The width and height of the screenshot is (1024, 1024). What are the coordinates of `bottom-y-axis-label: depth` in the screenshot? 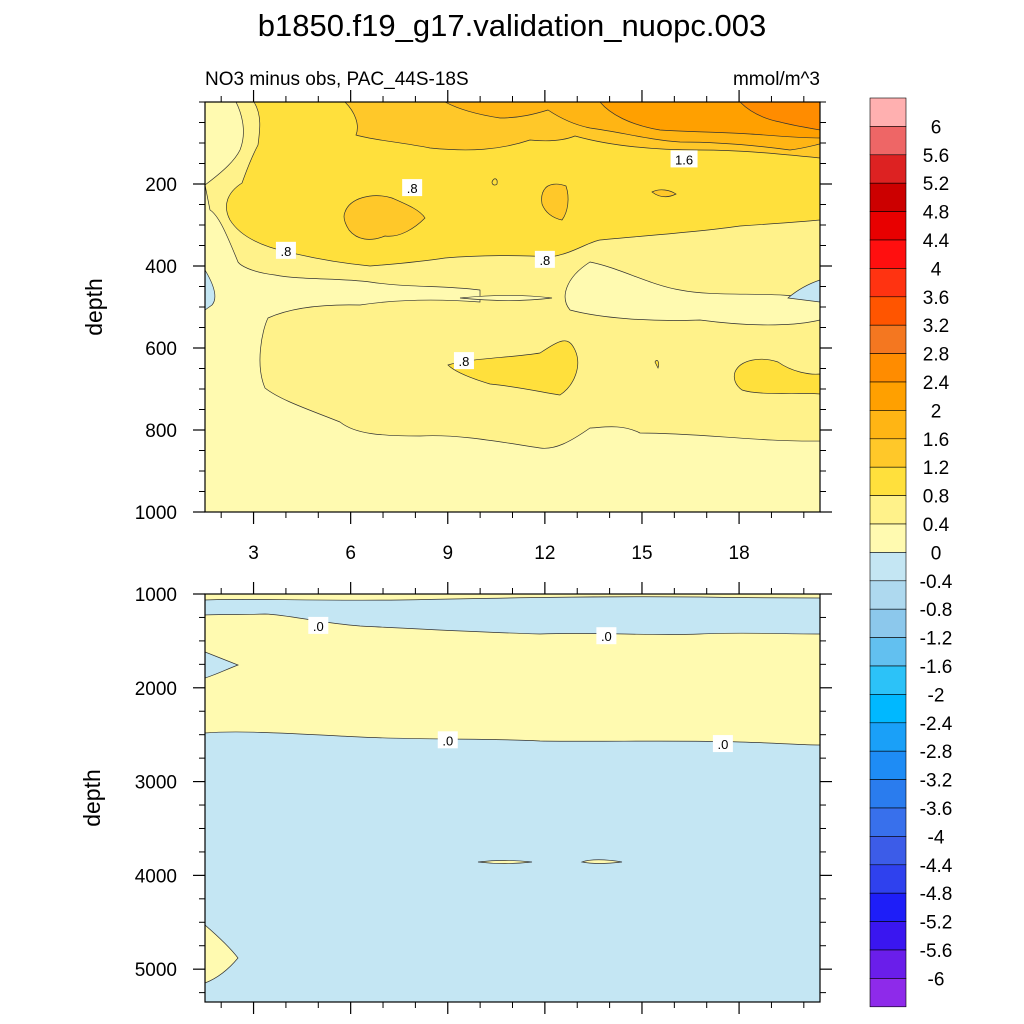 It's located at (92, 798).